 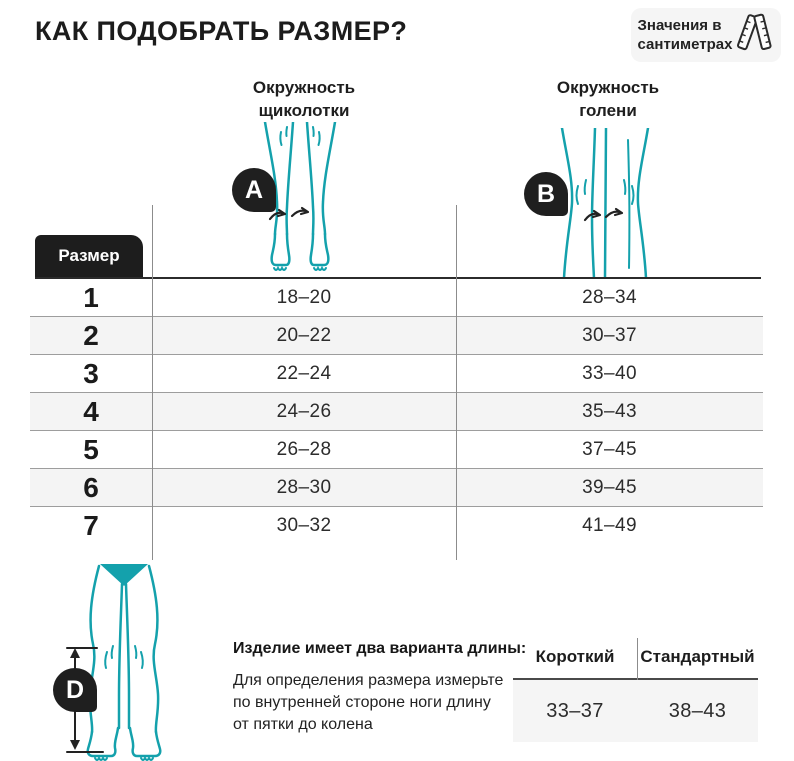 I want to click on full-legs-illustration, so click(x=135, y=658).